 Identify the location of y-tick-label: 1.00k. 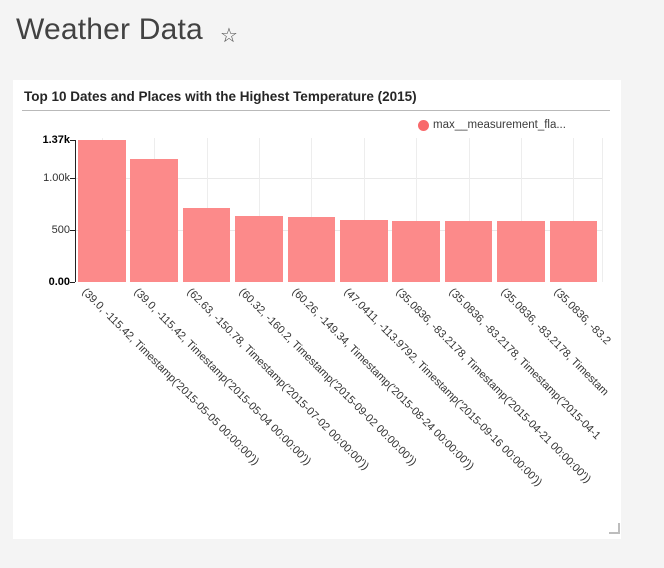
(56, 177).